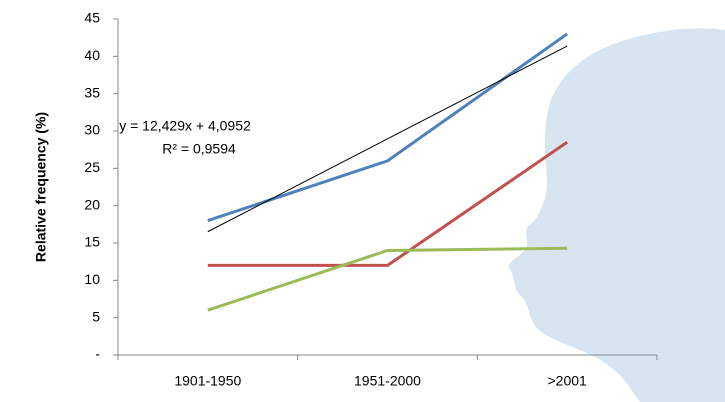 The width and height of the screenshot is (725, 402). Describe the element at coordinates (97, 354) in the screenshot. I see `y-tick-label: -` at that location.